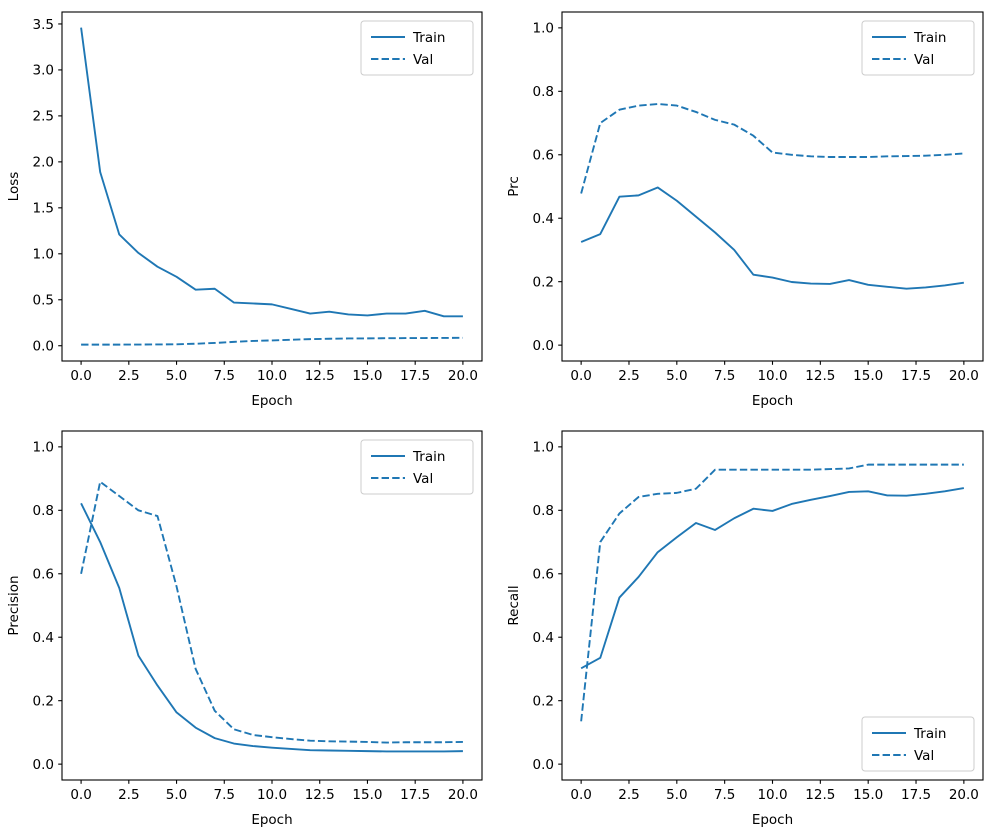 The image size is (1001, 838). I want to click on y-axis: 0.0 0.5 1.0 1.5 2.0 2.5 3.0 3.5, so click(47, 186).